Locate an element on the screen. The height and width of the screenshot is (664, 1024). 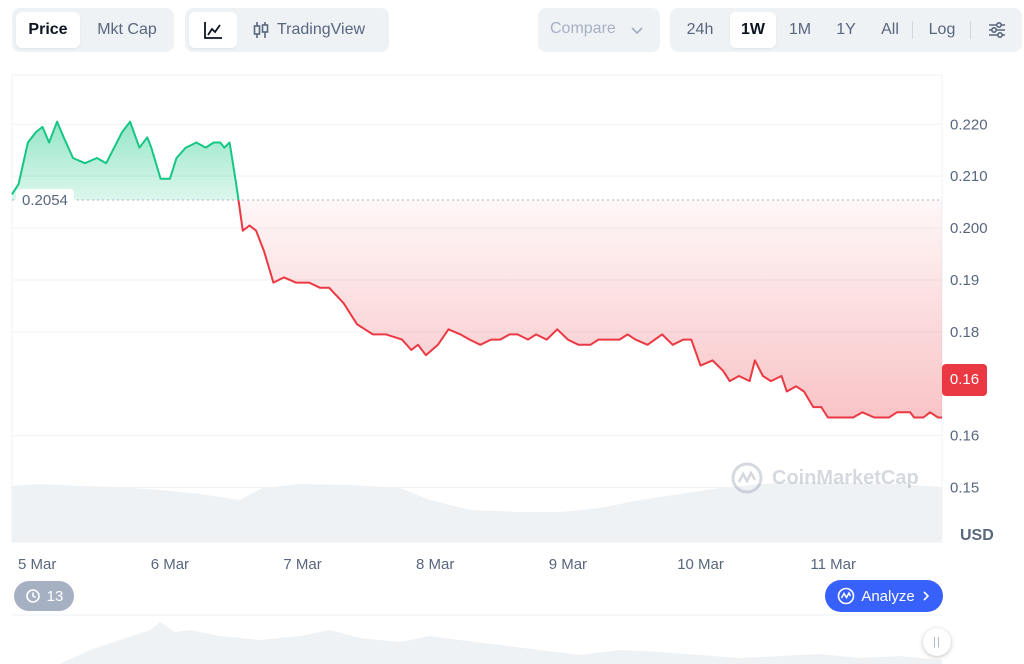
price-line-up is located at coordinates (125, 160).